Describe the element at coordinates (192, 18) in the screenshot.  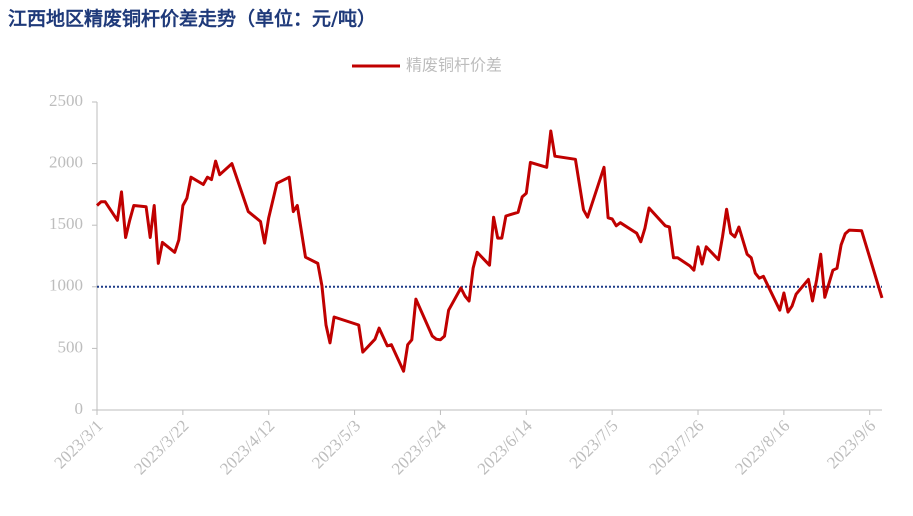
I see `chart-title: 江西地区精废铜杆价差走势（单位：元/吨）` at that location.